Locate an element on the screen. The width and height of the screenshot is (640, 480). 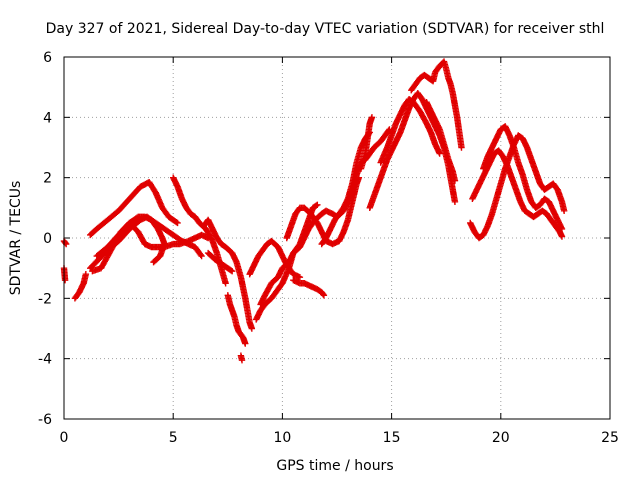
y-tick-label: -6 is located at coordinates (45, 420).